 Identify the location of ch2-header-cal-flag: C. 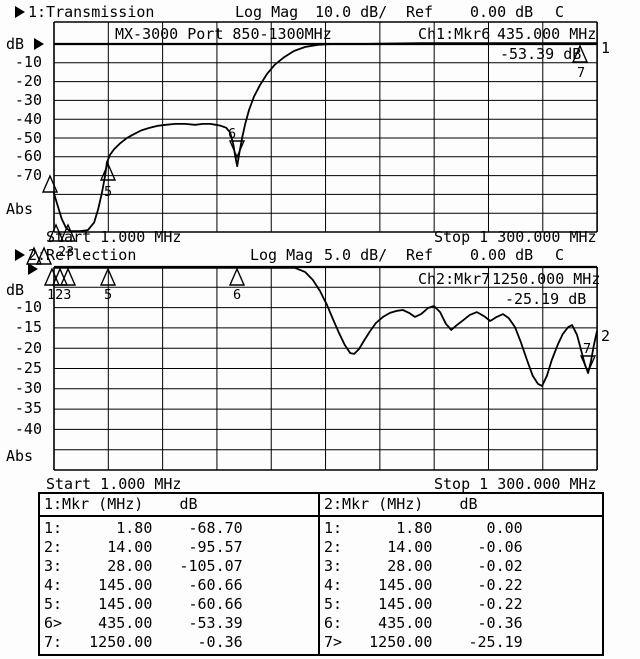
(559, 255).